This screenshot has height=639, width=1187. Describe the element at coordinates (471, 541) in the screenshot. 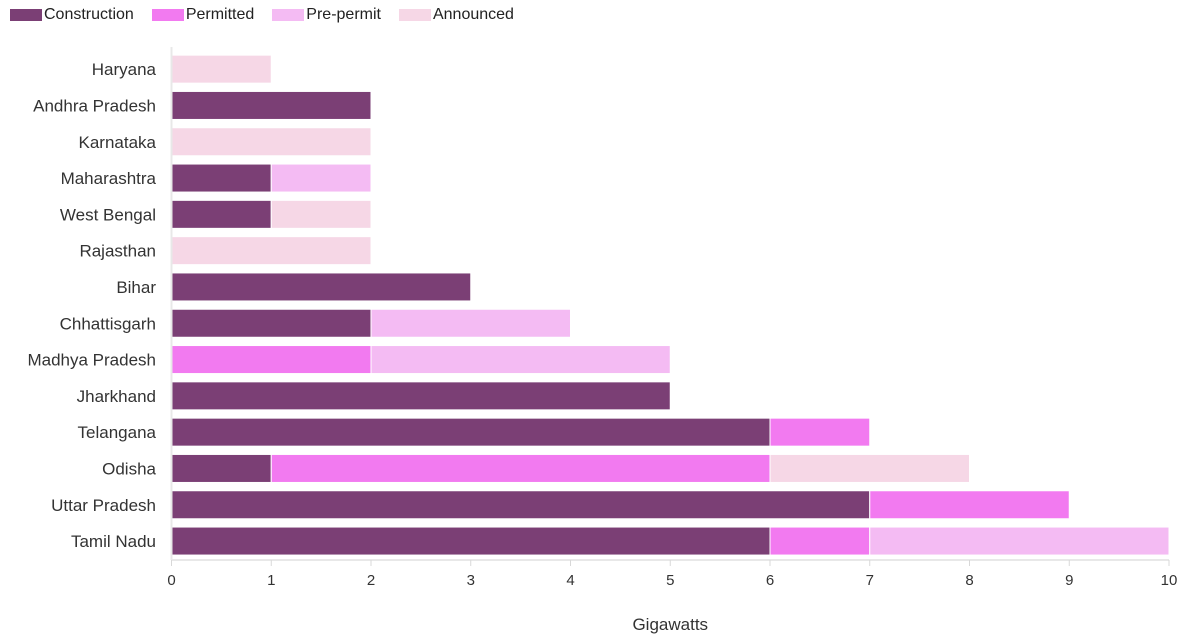

I see `bar-tamil-nadu-construction` at that location.